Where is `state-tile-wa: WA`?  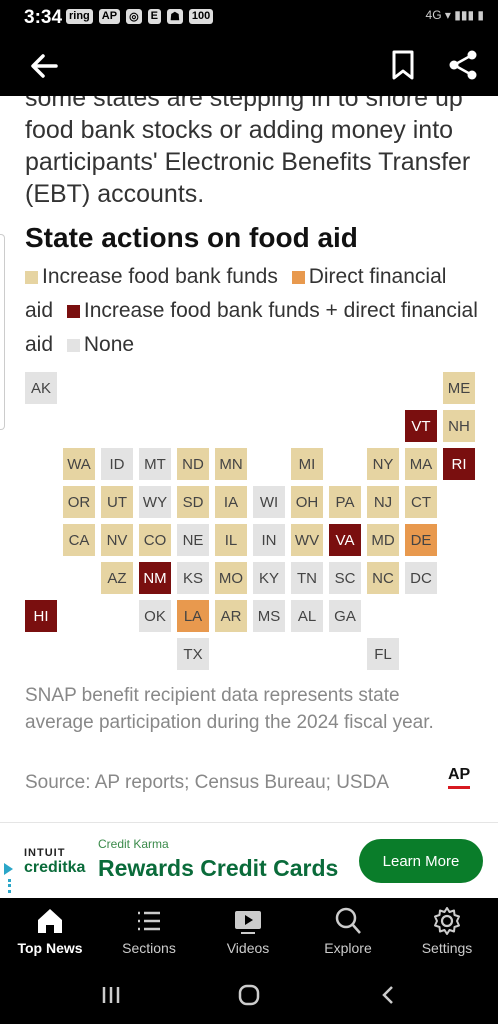 state-tile-wa: WA is located at coordinates (79, 464).